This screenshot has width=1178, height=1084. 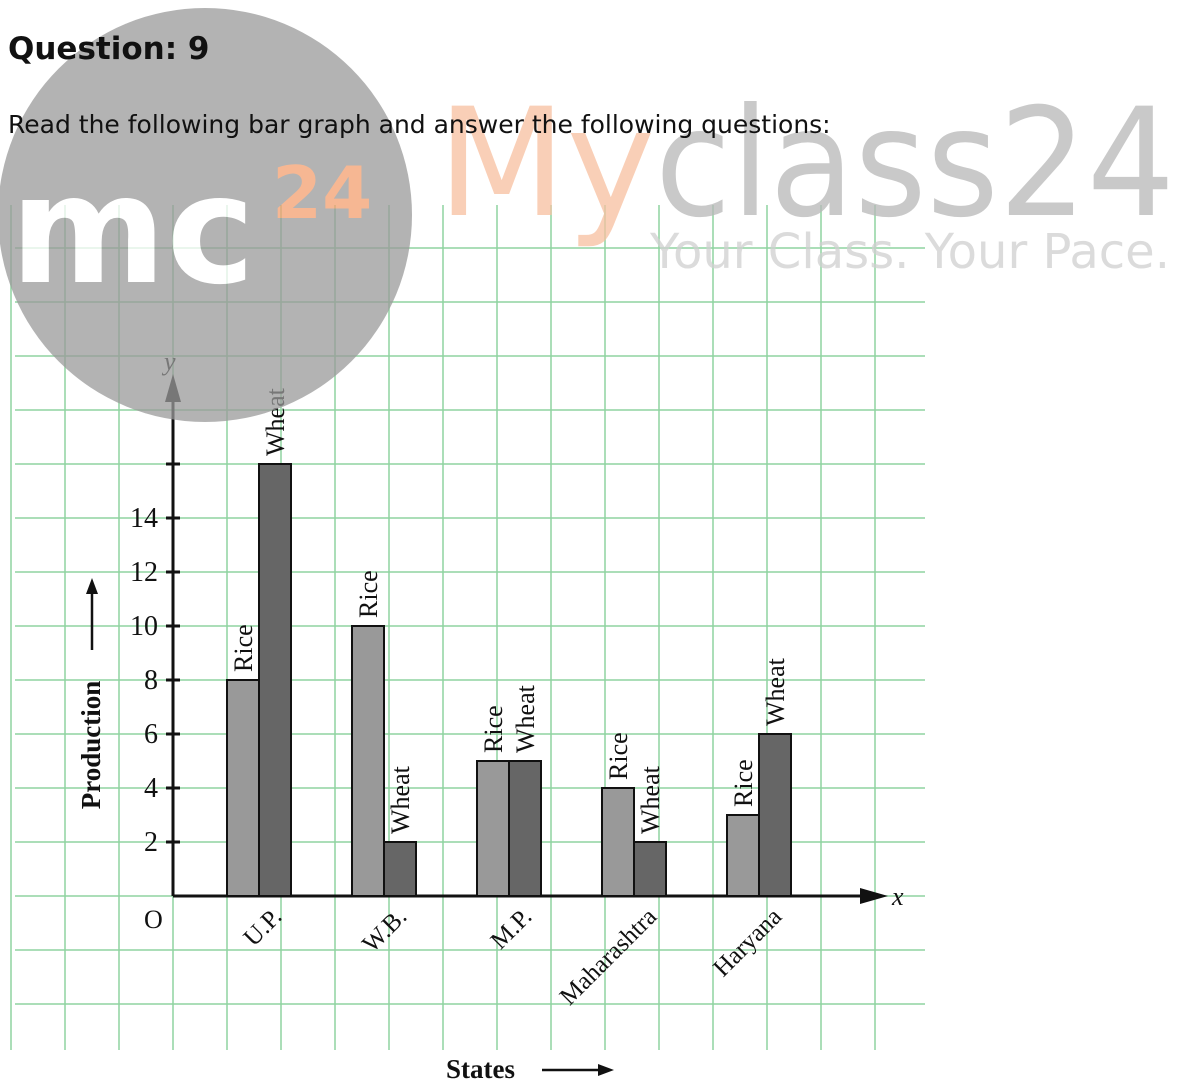 I want to click on watermark-logo: mc, so click(x=132, y=231).